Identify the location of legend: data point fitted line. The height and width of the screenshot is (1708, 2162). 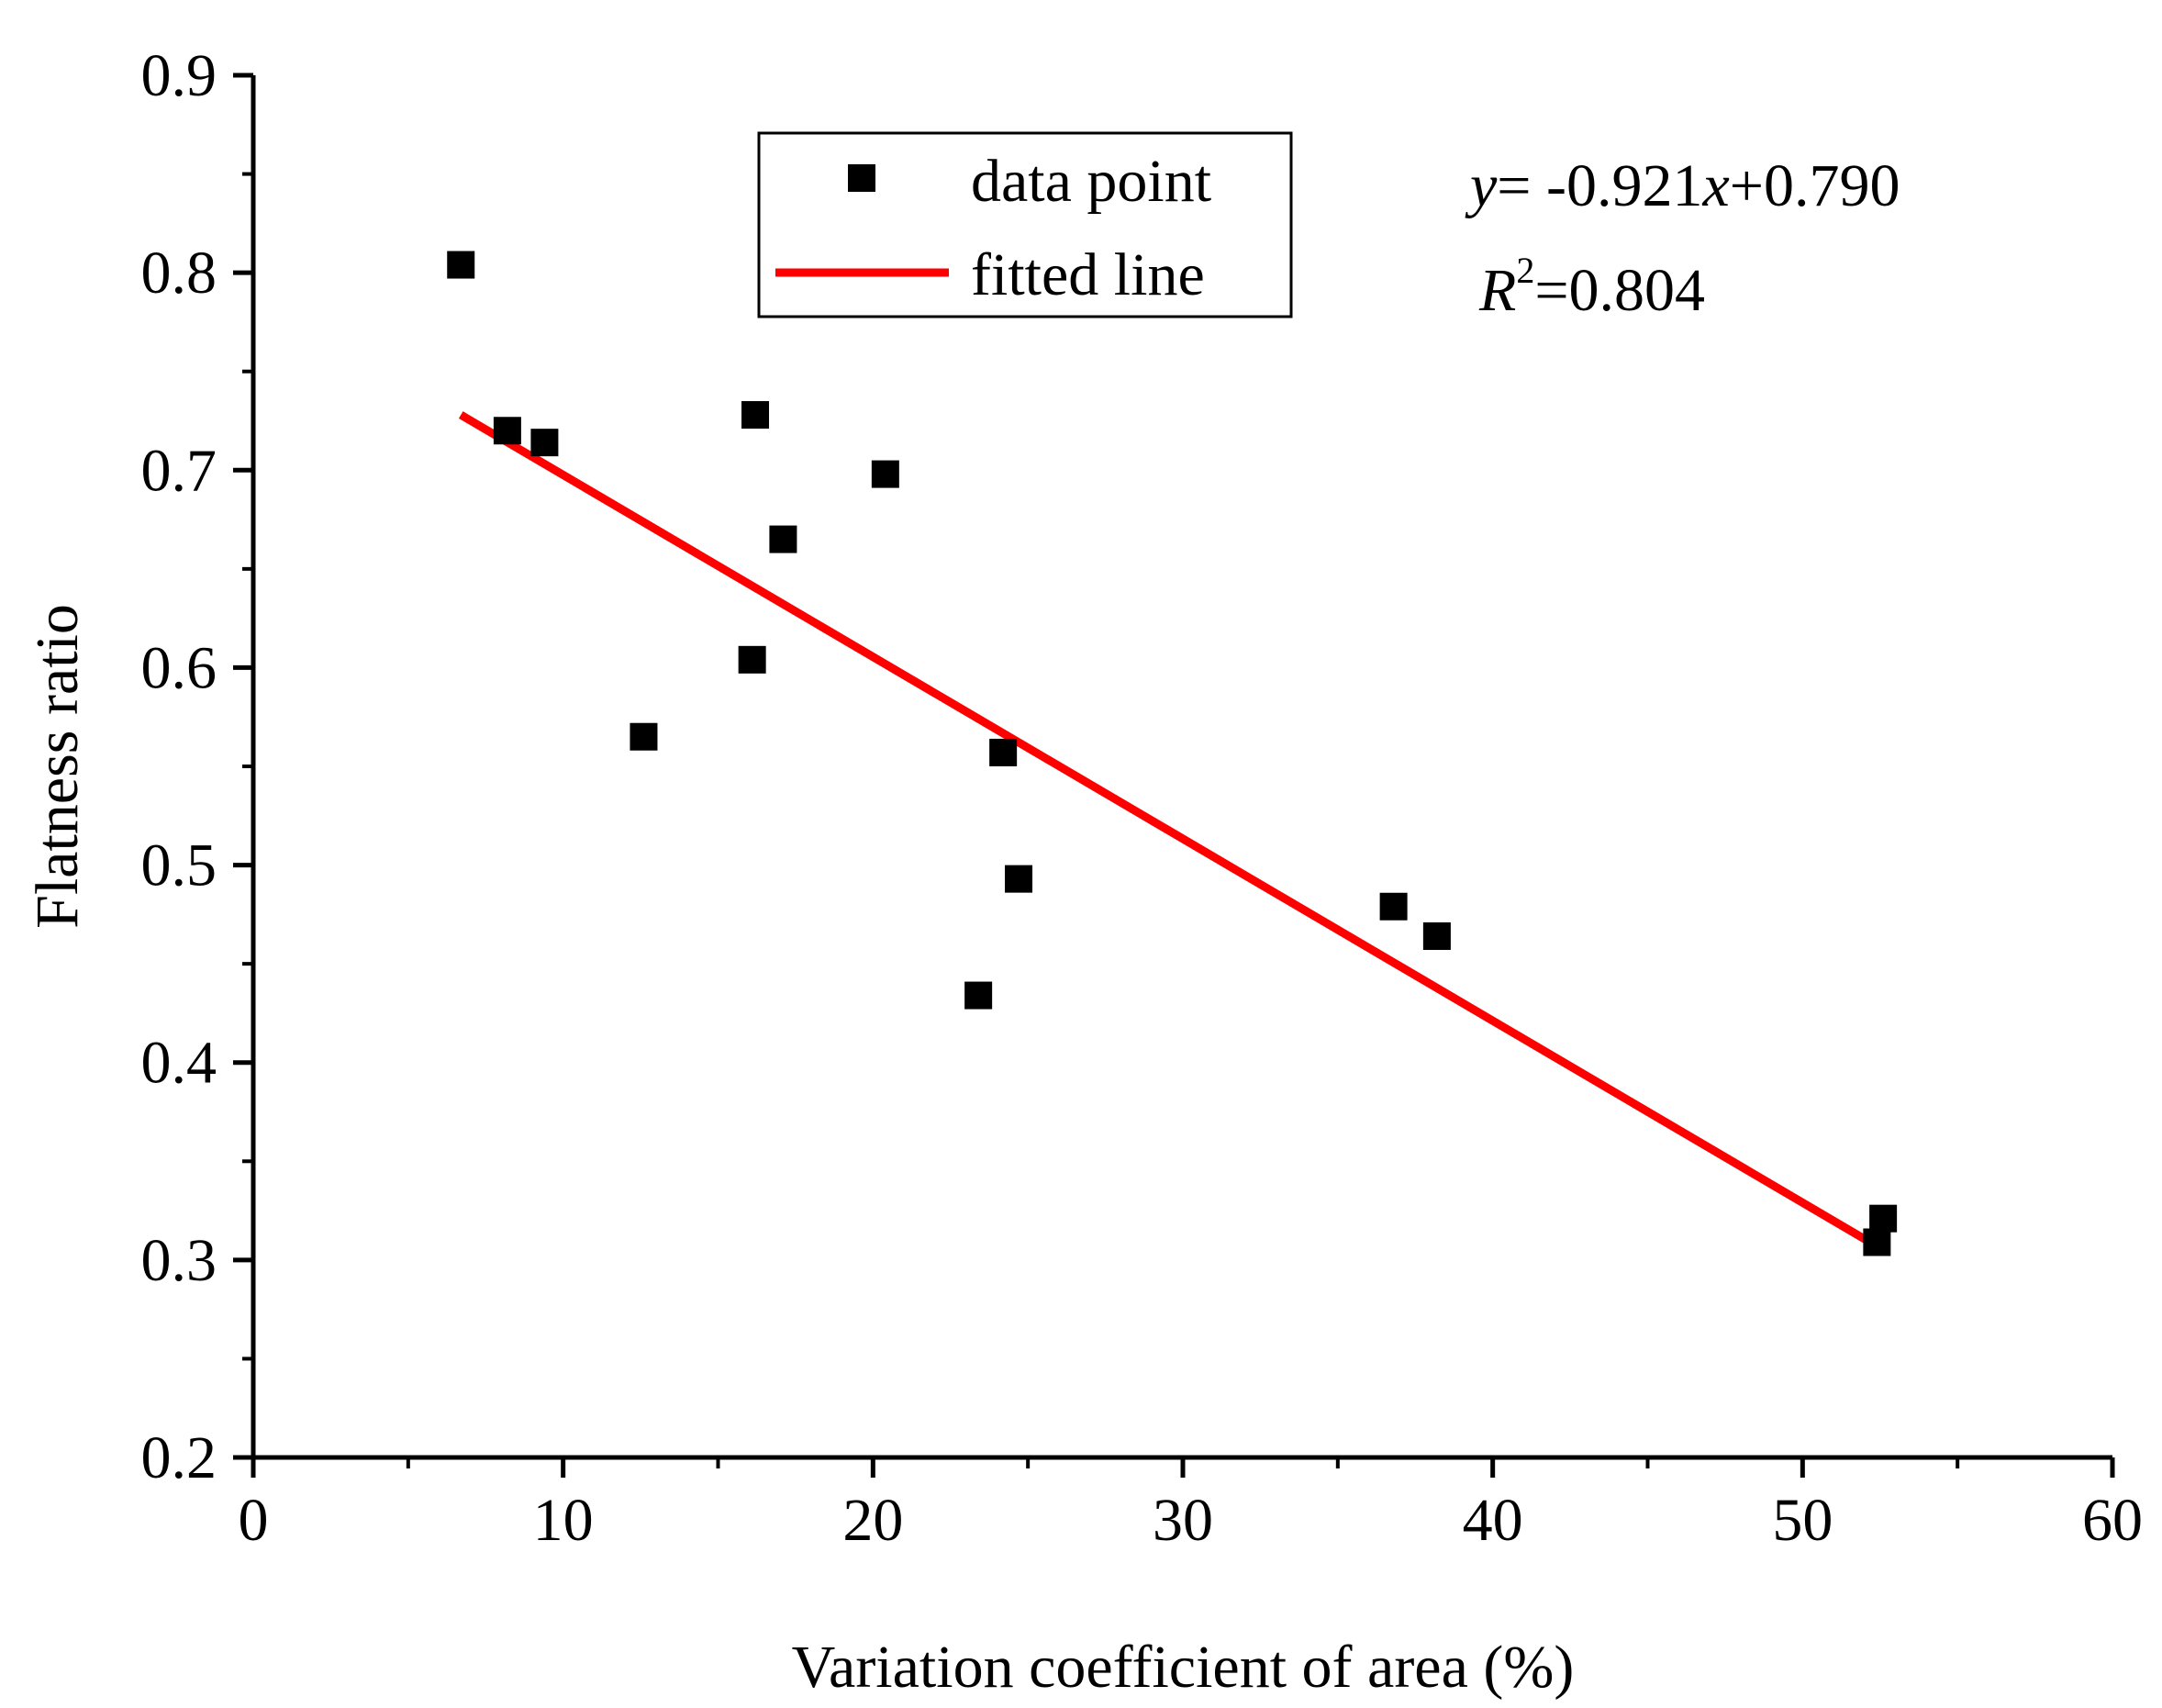
(1025, 224).